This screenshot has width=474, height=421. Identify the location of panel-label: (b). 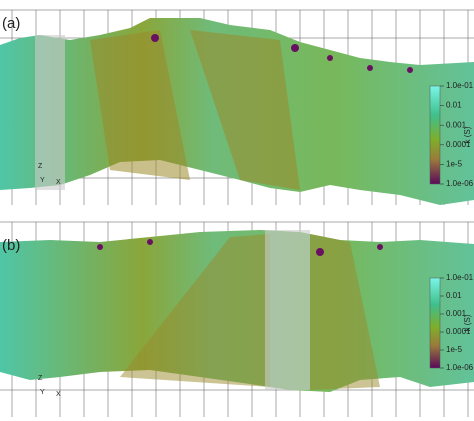
(11, 245).